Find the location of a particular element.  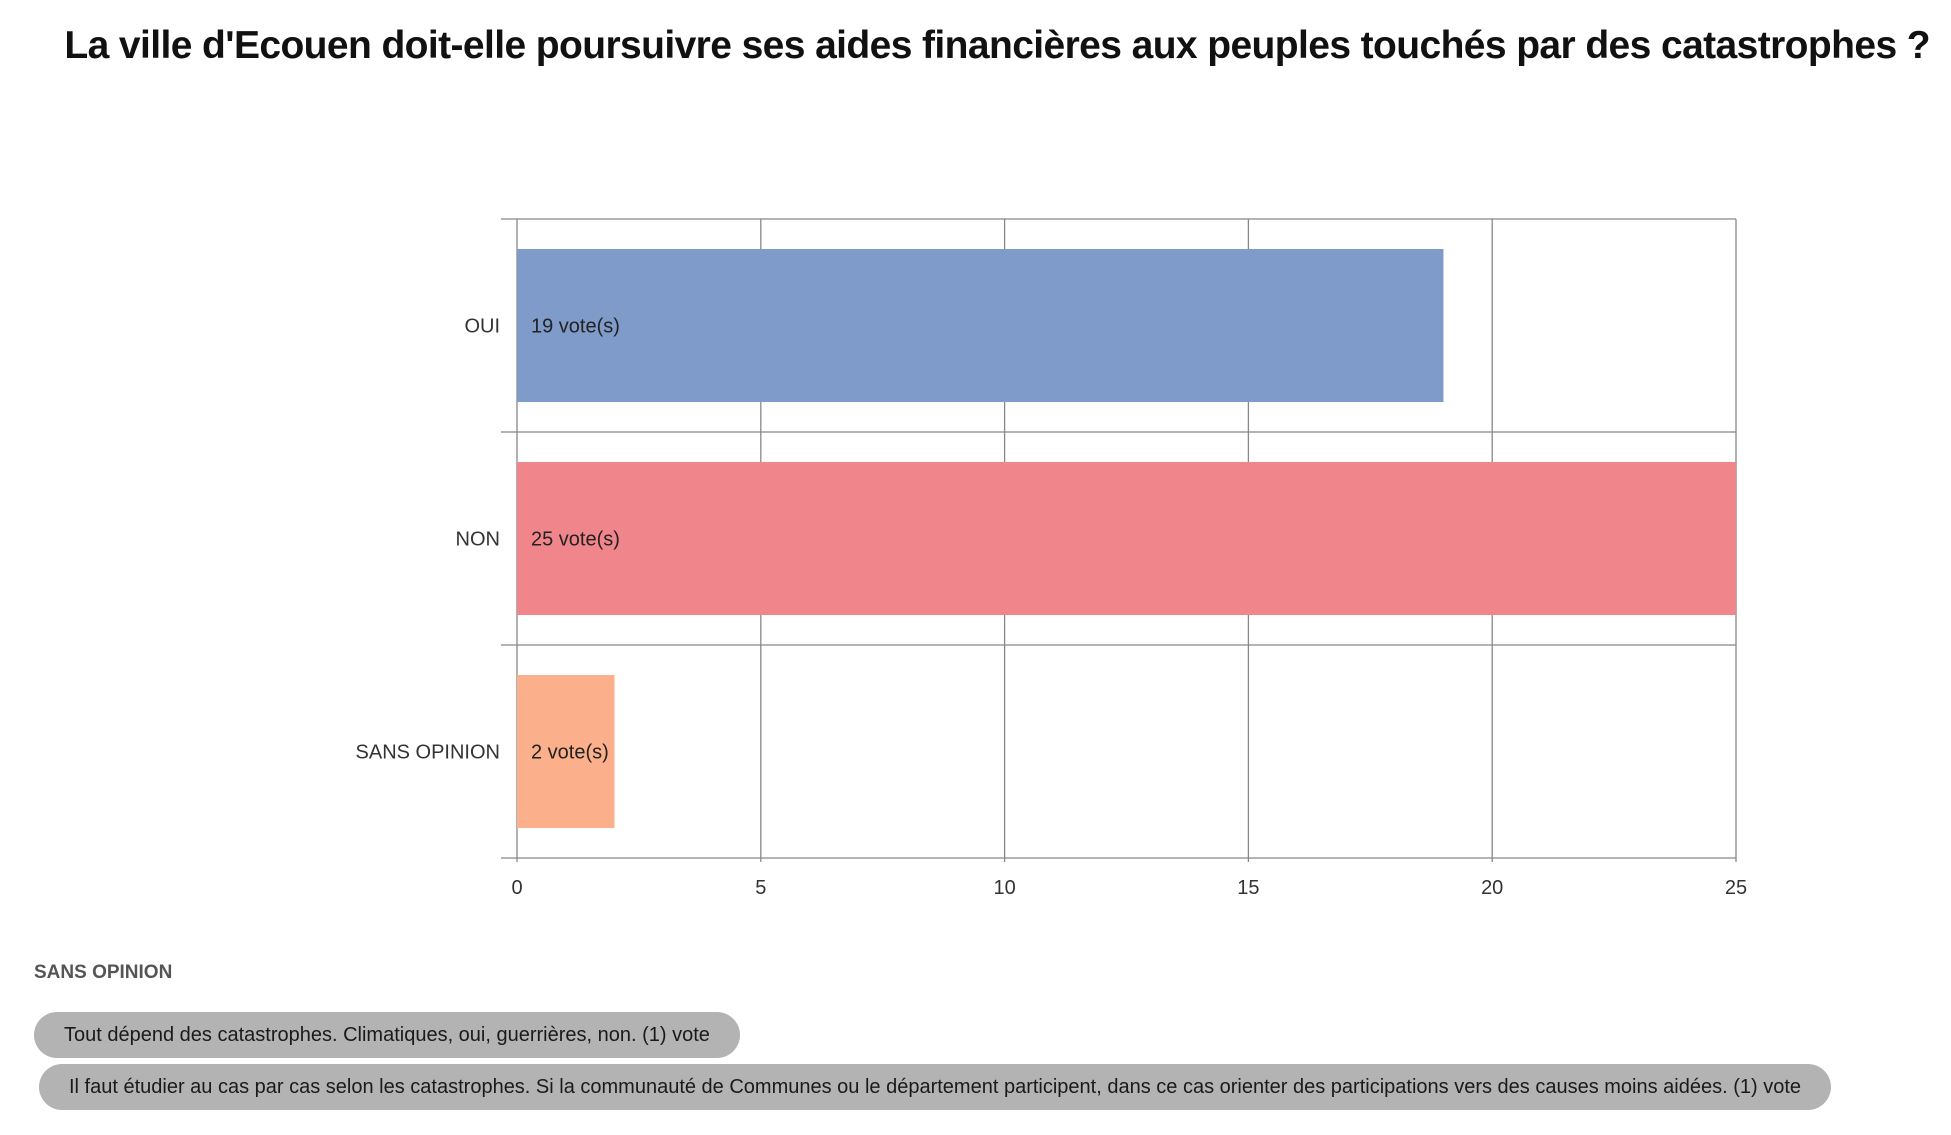

x-tick-label: 10 is located at coordinates (1004, 888).